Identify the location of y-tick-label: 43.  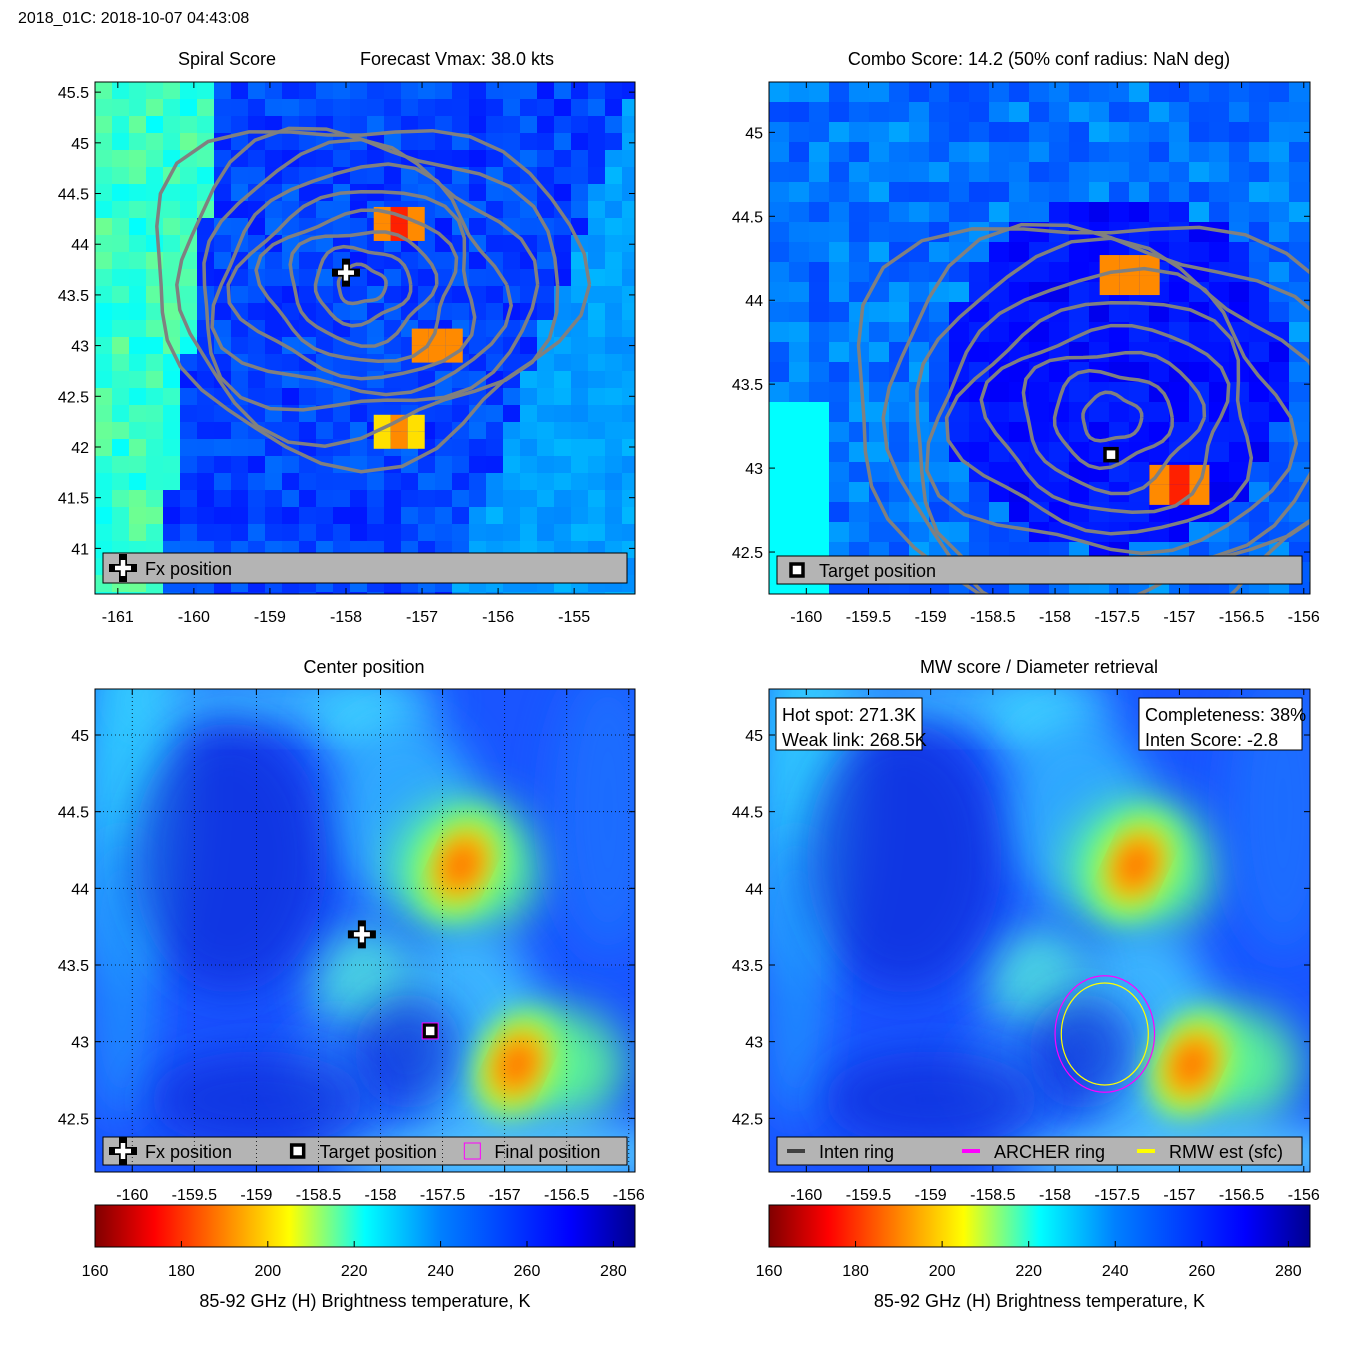
(754, 469).